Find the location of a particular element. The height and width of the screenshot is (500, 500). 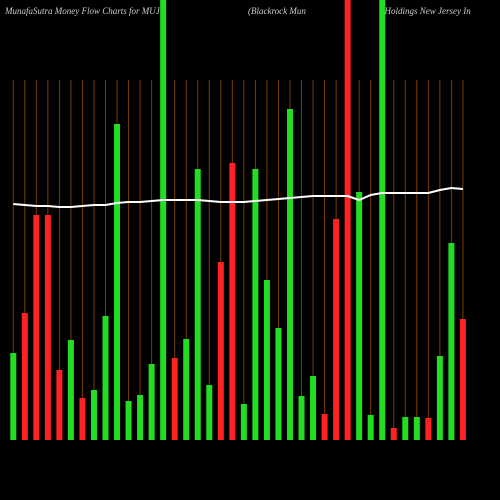

average-line is located at coordinates (238, 197).